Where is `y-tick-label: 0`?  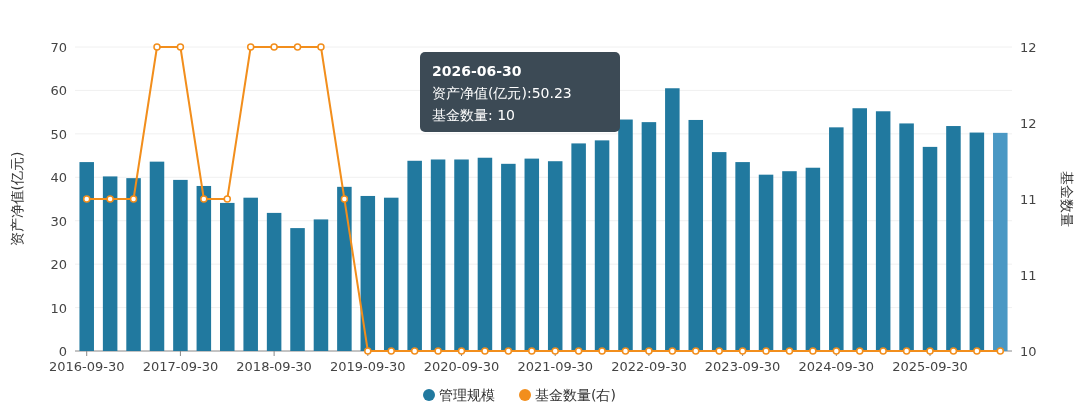 y-tick-label: 0 is located at coordinates (62, 351).